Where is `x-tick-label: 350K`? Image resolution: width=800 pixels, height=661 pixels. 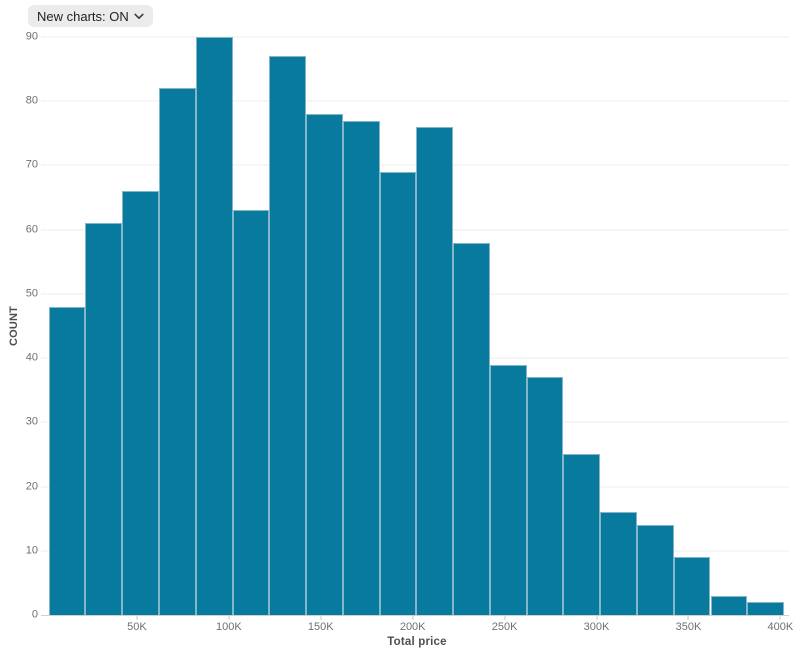 x-tick-label: 350K is located at coordinates (688, 627).